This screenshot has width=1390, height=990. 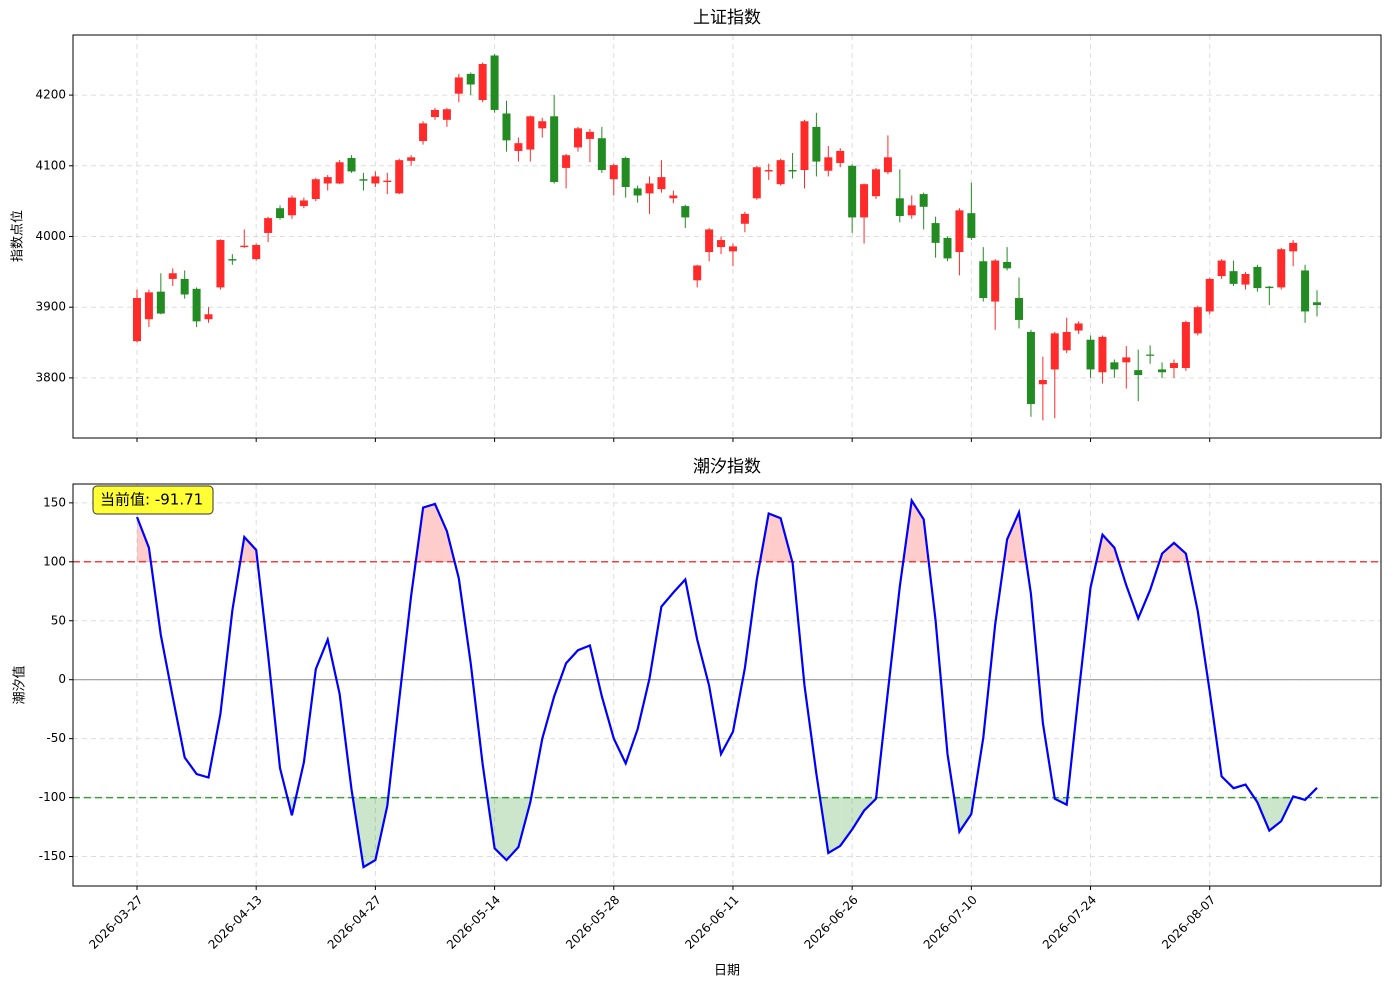 I want to click on x-tick-label: 2026-05-28, so click(x=592, y=922).